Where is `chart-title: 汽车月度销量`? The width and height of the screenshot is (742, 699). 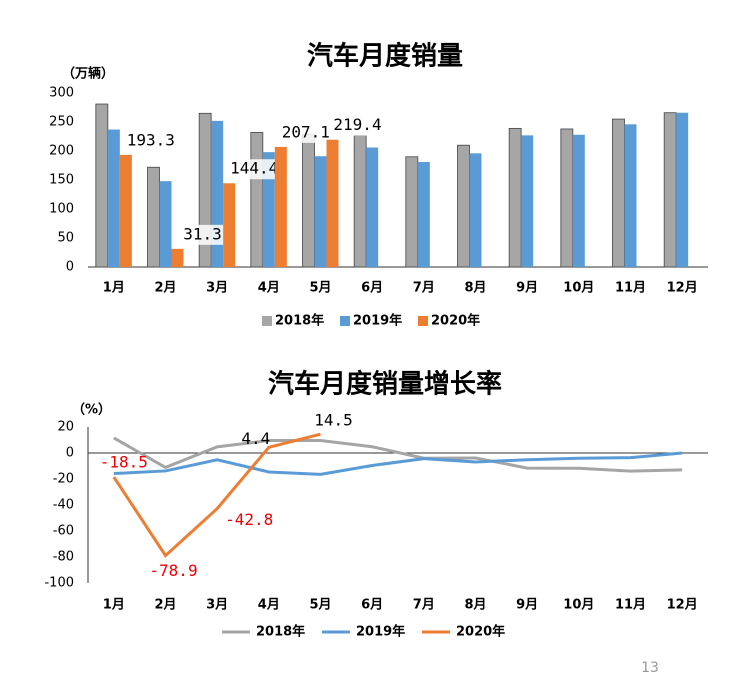
chart-title: 汽车月度销量 is located at coordinates (385, 56).